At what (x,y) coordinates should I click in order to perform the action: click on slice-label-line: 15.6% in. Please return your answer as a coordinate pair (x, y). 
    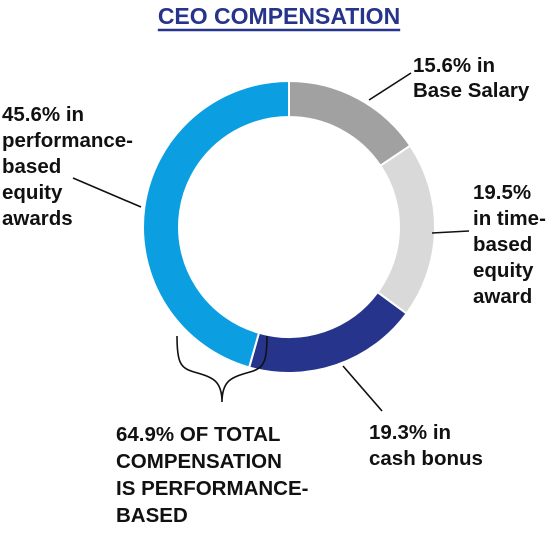
    Looking at the image, I should click on (454, 65).